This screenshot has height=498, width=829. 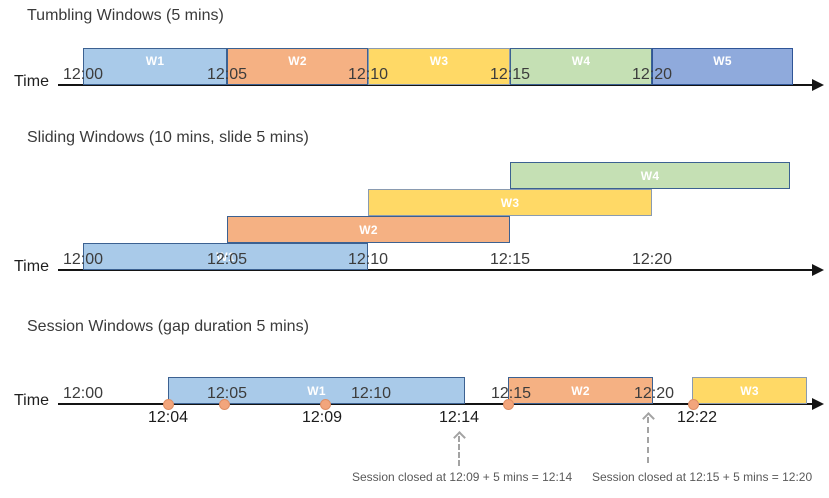 I want to click on window-box-session-w1: W1, so click(x=316, y=390).